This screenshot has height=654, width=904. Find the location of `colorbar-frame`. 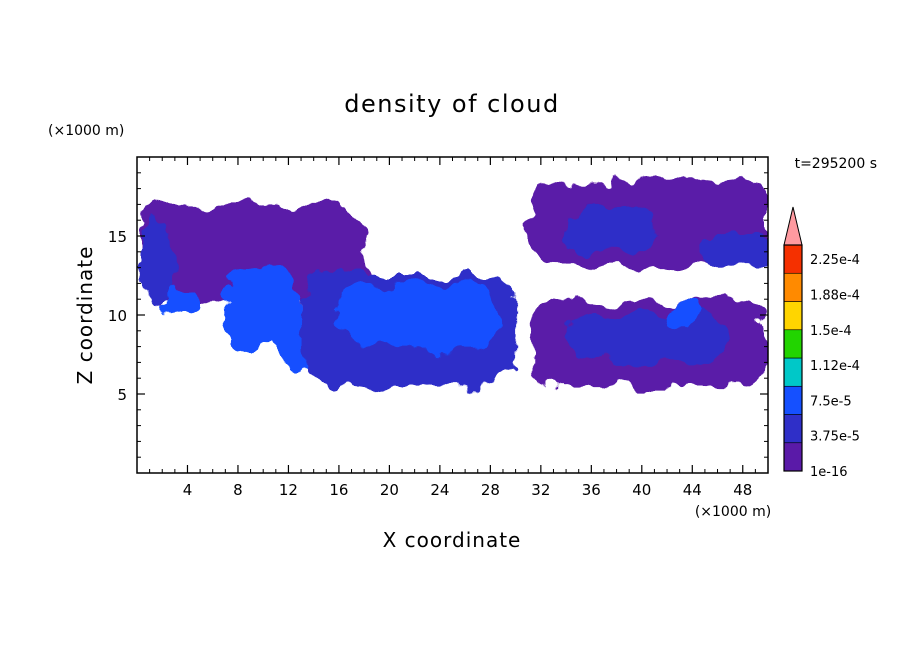

colorbar-frame is located at coordinates (793, 358).